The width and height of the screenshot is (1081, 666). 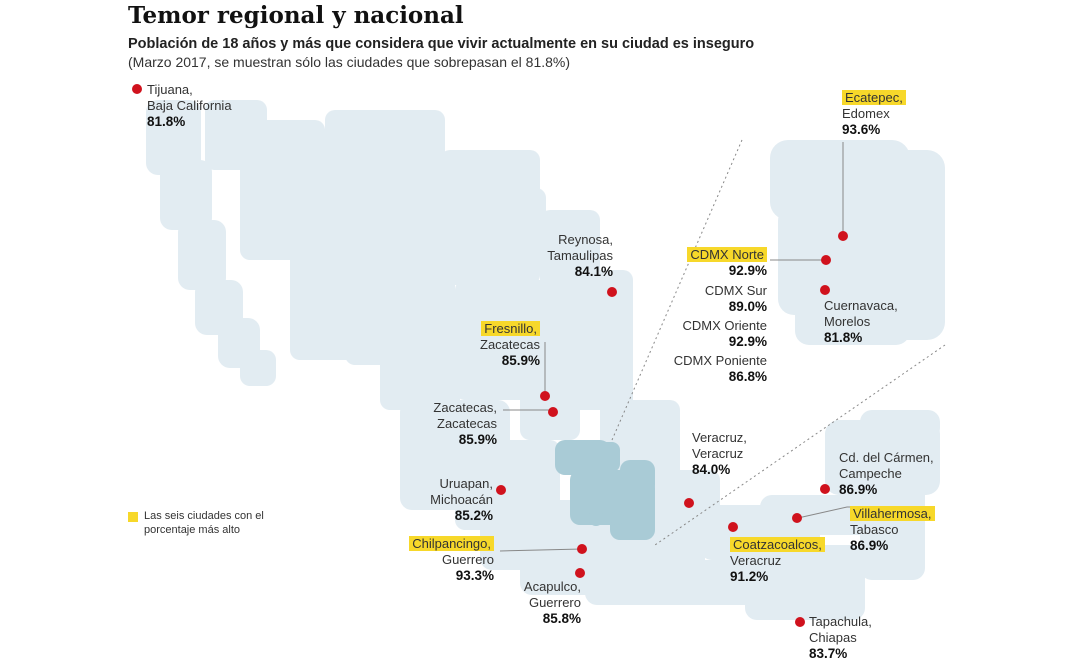 What do you see at coordinates (826, 260) in the screenshot?
I see `marker-cdmx-norte` at bounding box center [826, 260].